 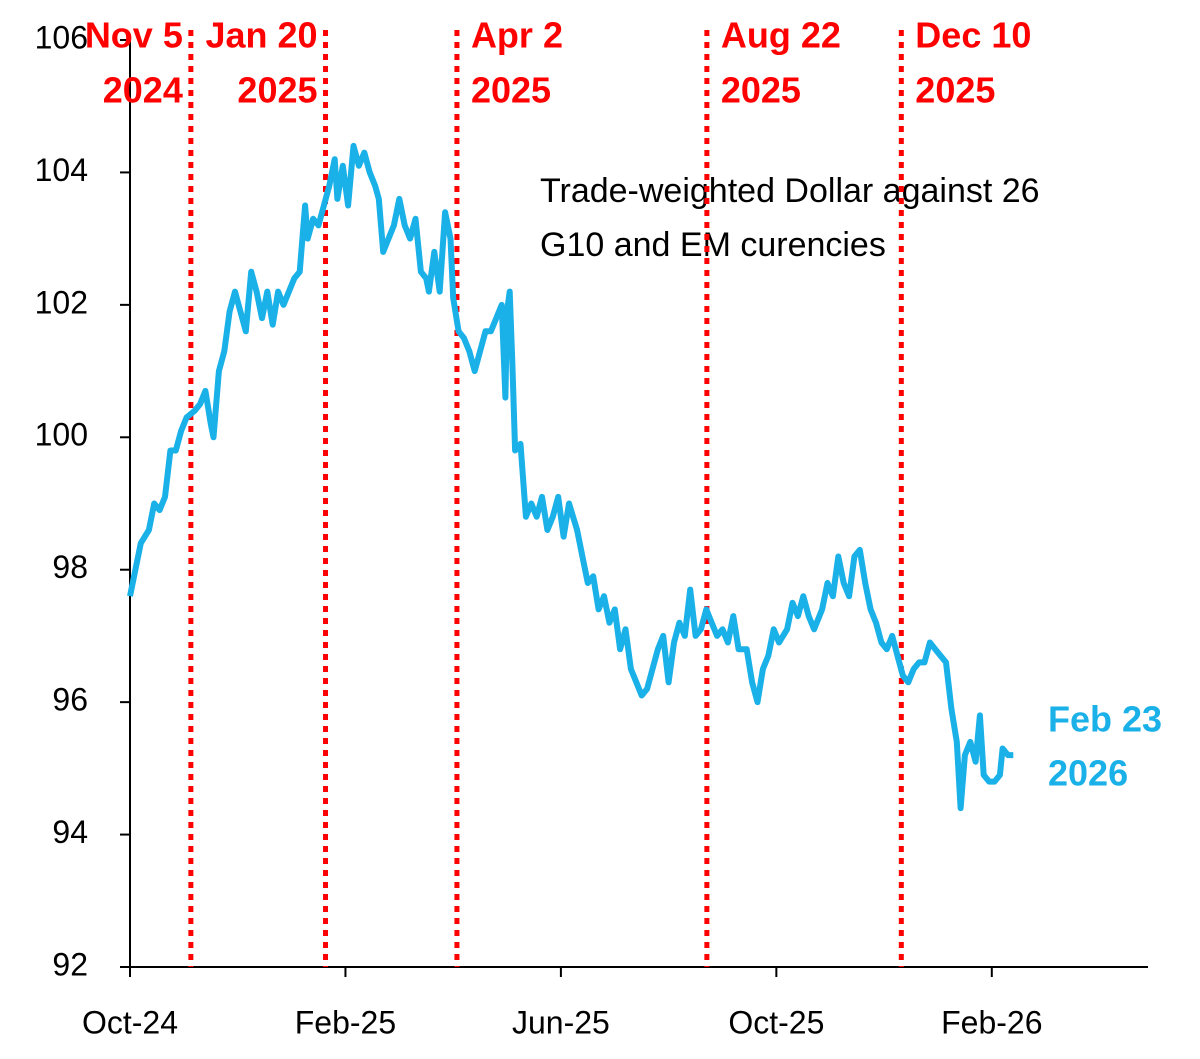 I want to click on end-label: Feb 23, so click(x=1105, y=719).